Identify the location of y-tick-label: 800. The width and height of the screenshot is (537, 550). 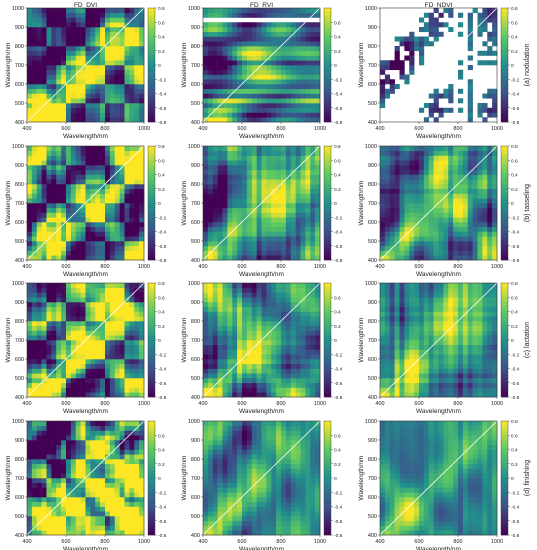
(372, 185).